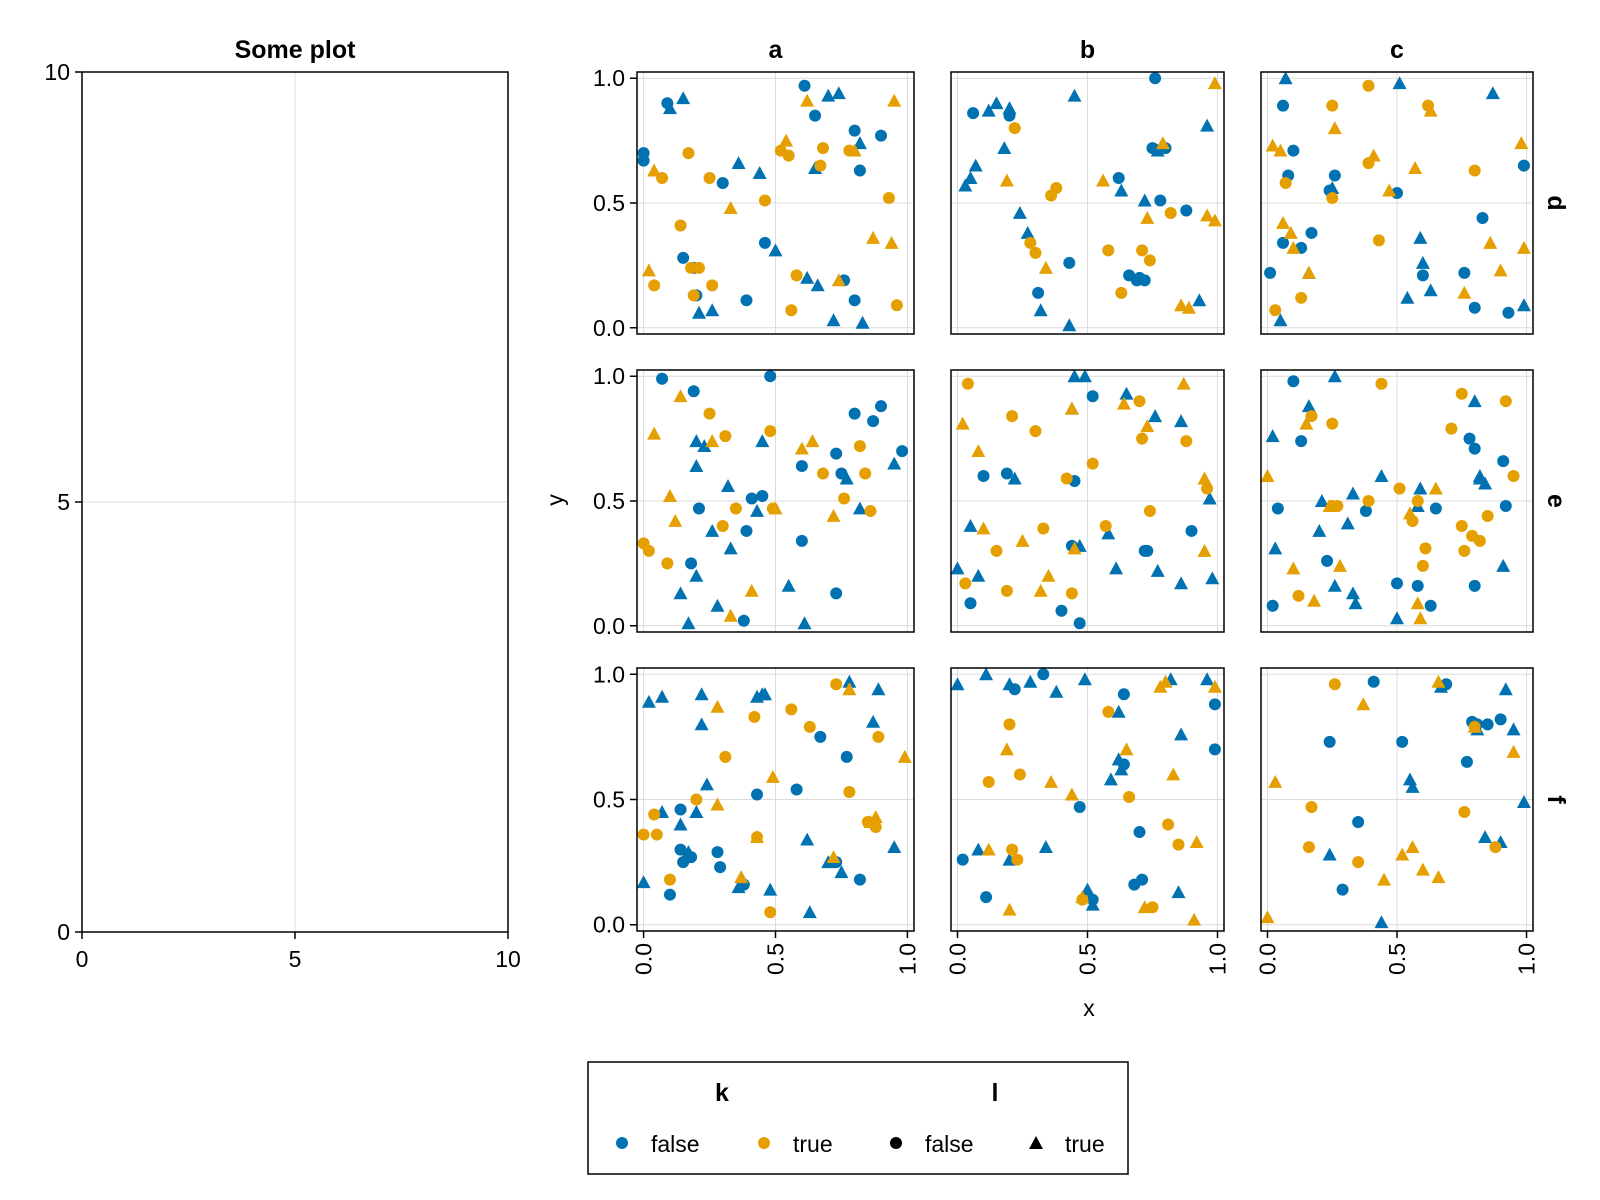 Image resolution: width=1600 pixels, height=1200 pixels. Describe the element at coordinates (609, 674) in the screenshot. I see `facet-ytick-label: 1.0` at that location.